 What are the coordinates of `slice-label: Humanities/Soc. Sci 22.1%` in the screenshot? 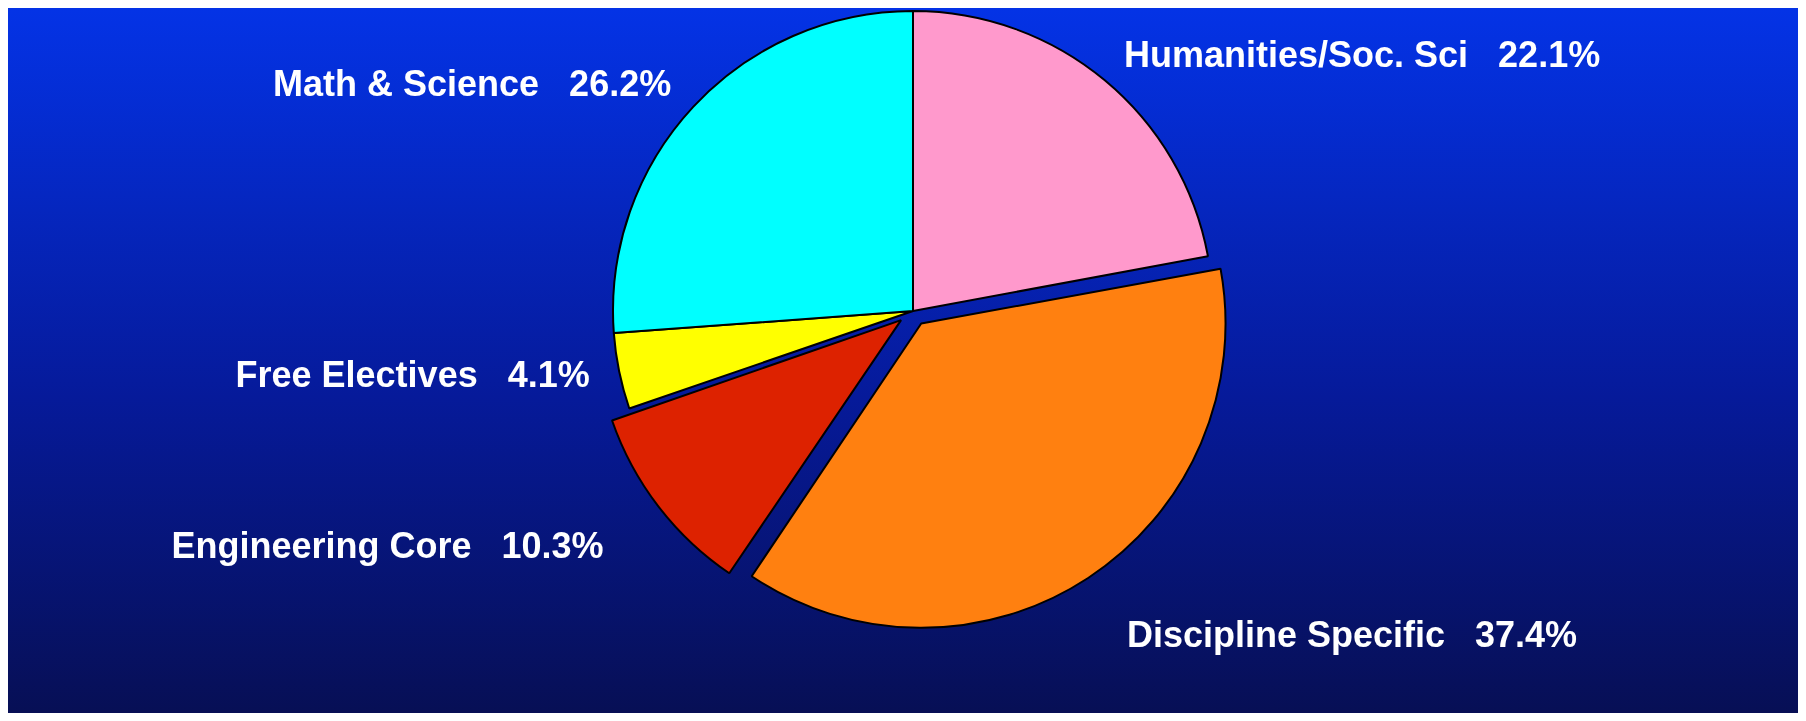 It's located at (1362, 55).